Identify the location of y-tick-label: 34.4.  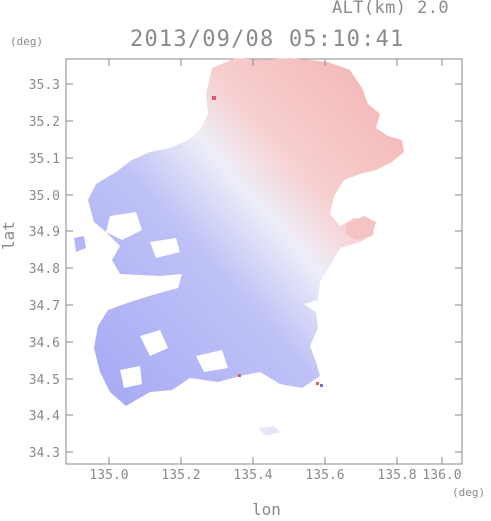
(44, 416).